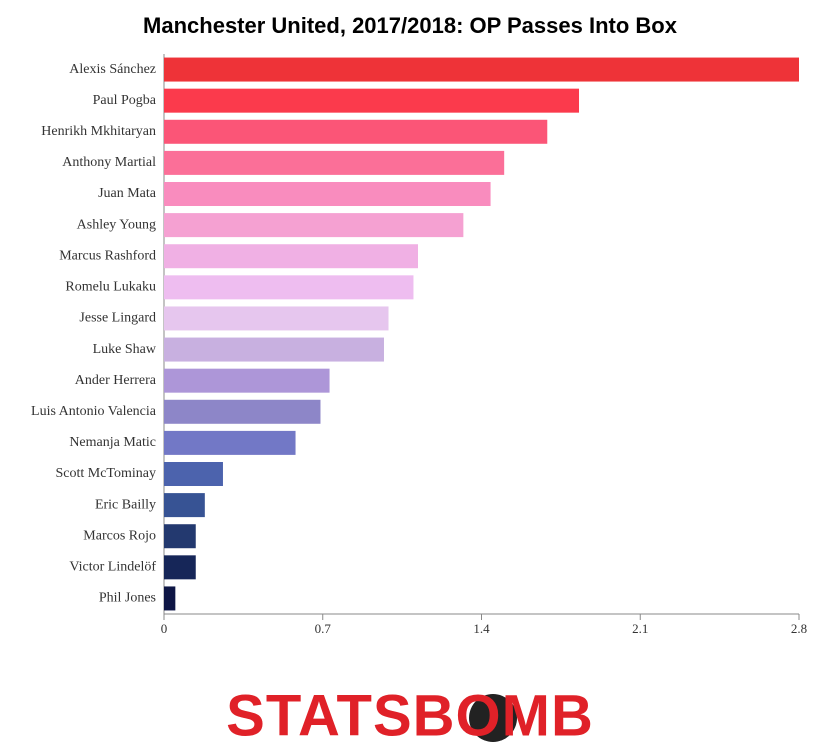 This screenshot has height=750, width=820. Describe the element at coordinates (116, 380) in the screenshot. I see `y-tick-label: Ander Herrera` at that location.